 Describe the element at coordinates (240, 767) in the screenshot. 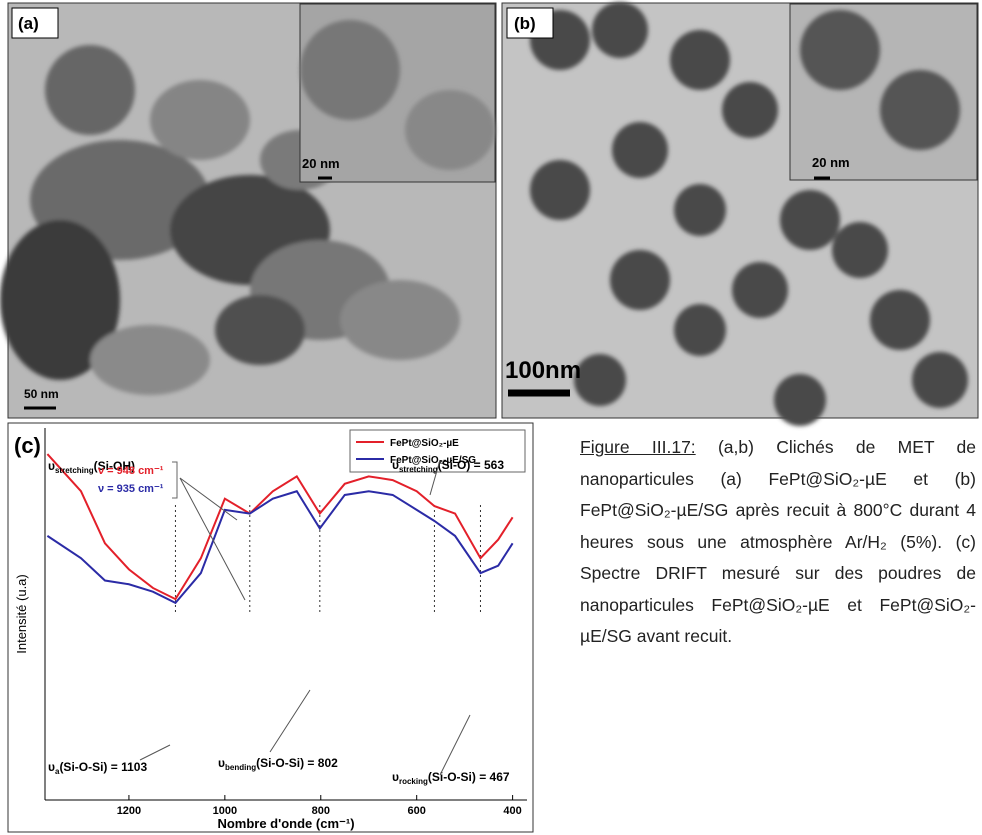

I see `annotation-part: bending` at that location.